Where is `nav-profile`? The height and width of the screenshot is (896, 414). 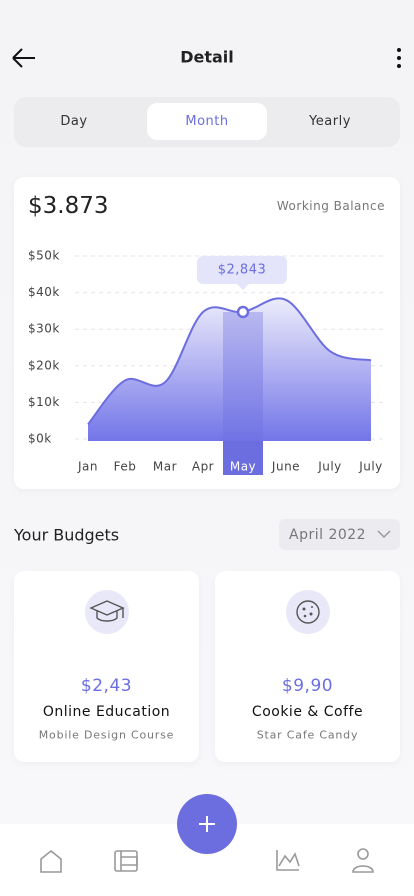
nav-profile is located at coordinates (363, 860).